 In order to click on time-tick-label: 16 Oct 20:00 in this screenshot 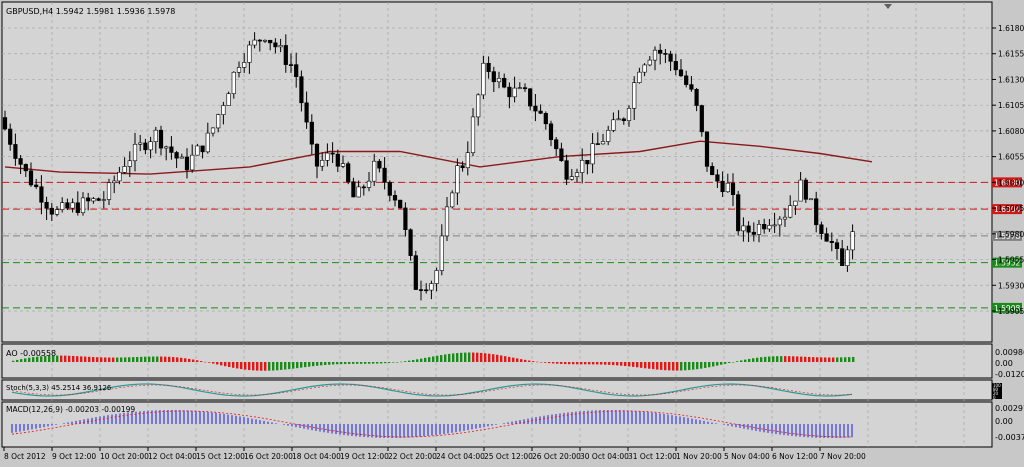, I will do `click(268, 456)`.